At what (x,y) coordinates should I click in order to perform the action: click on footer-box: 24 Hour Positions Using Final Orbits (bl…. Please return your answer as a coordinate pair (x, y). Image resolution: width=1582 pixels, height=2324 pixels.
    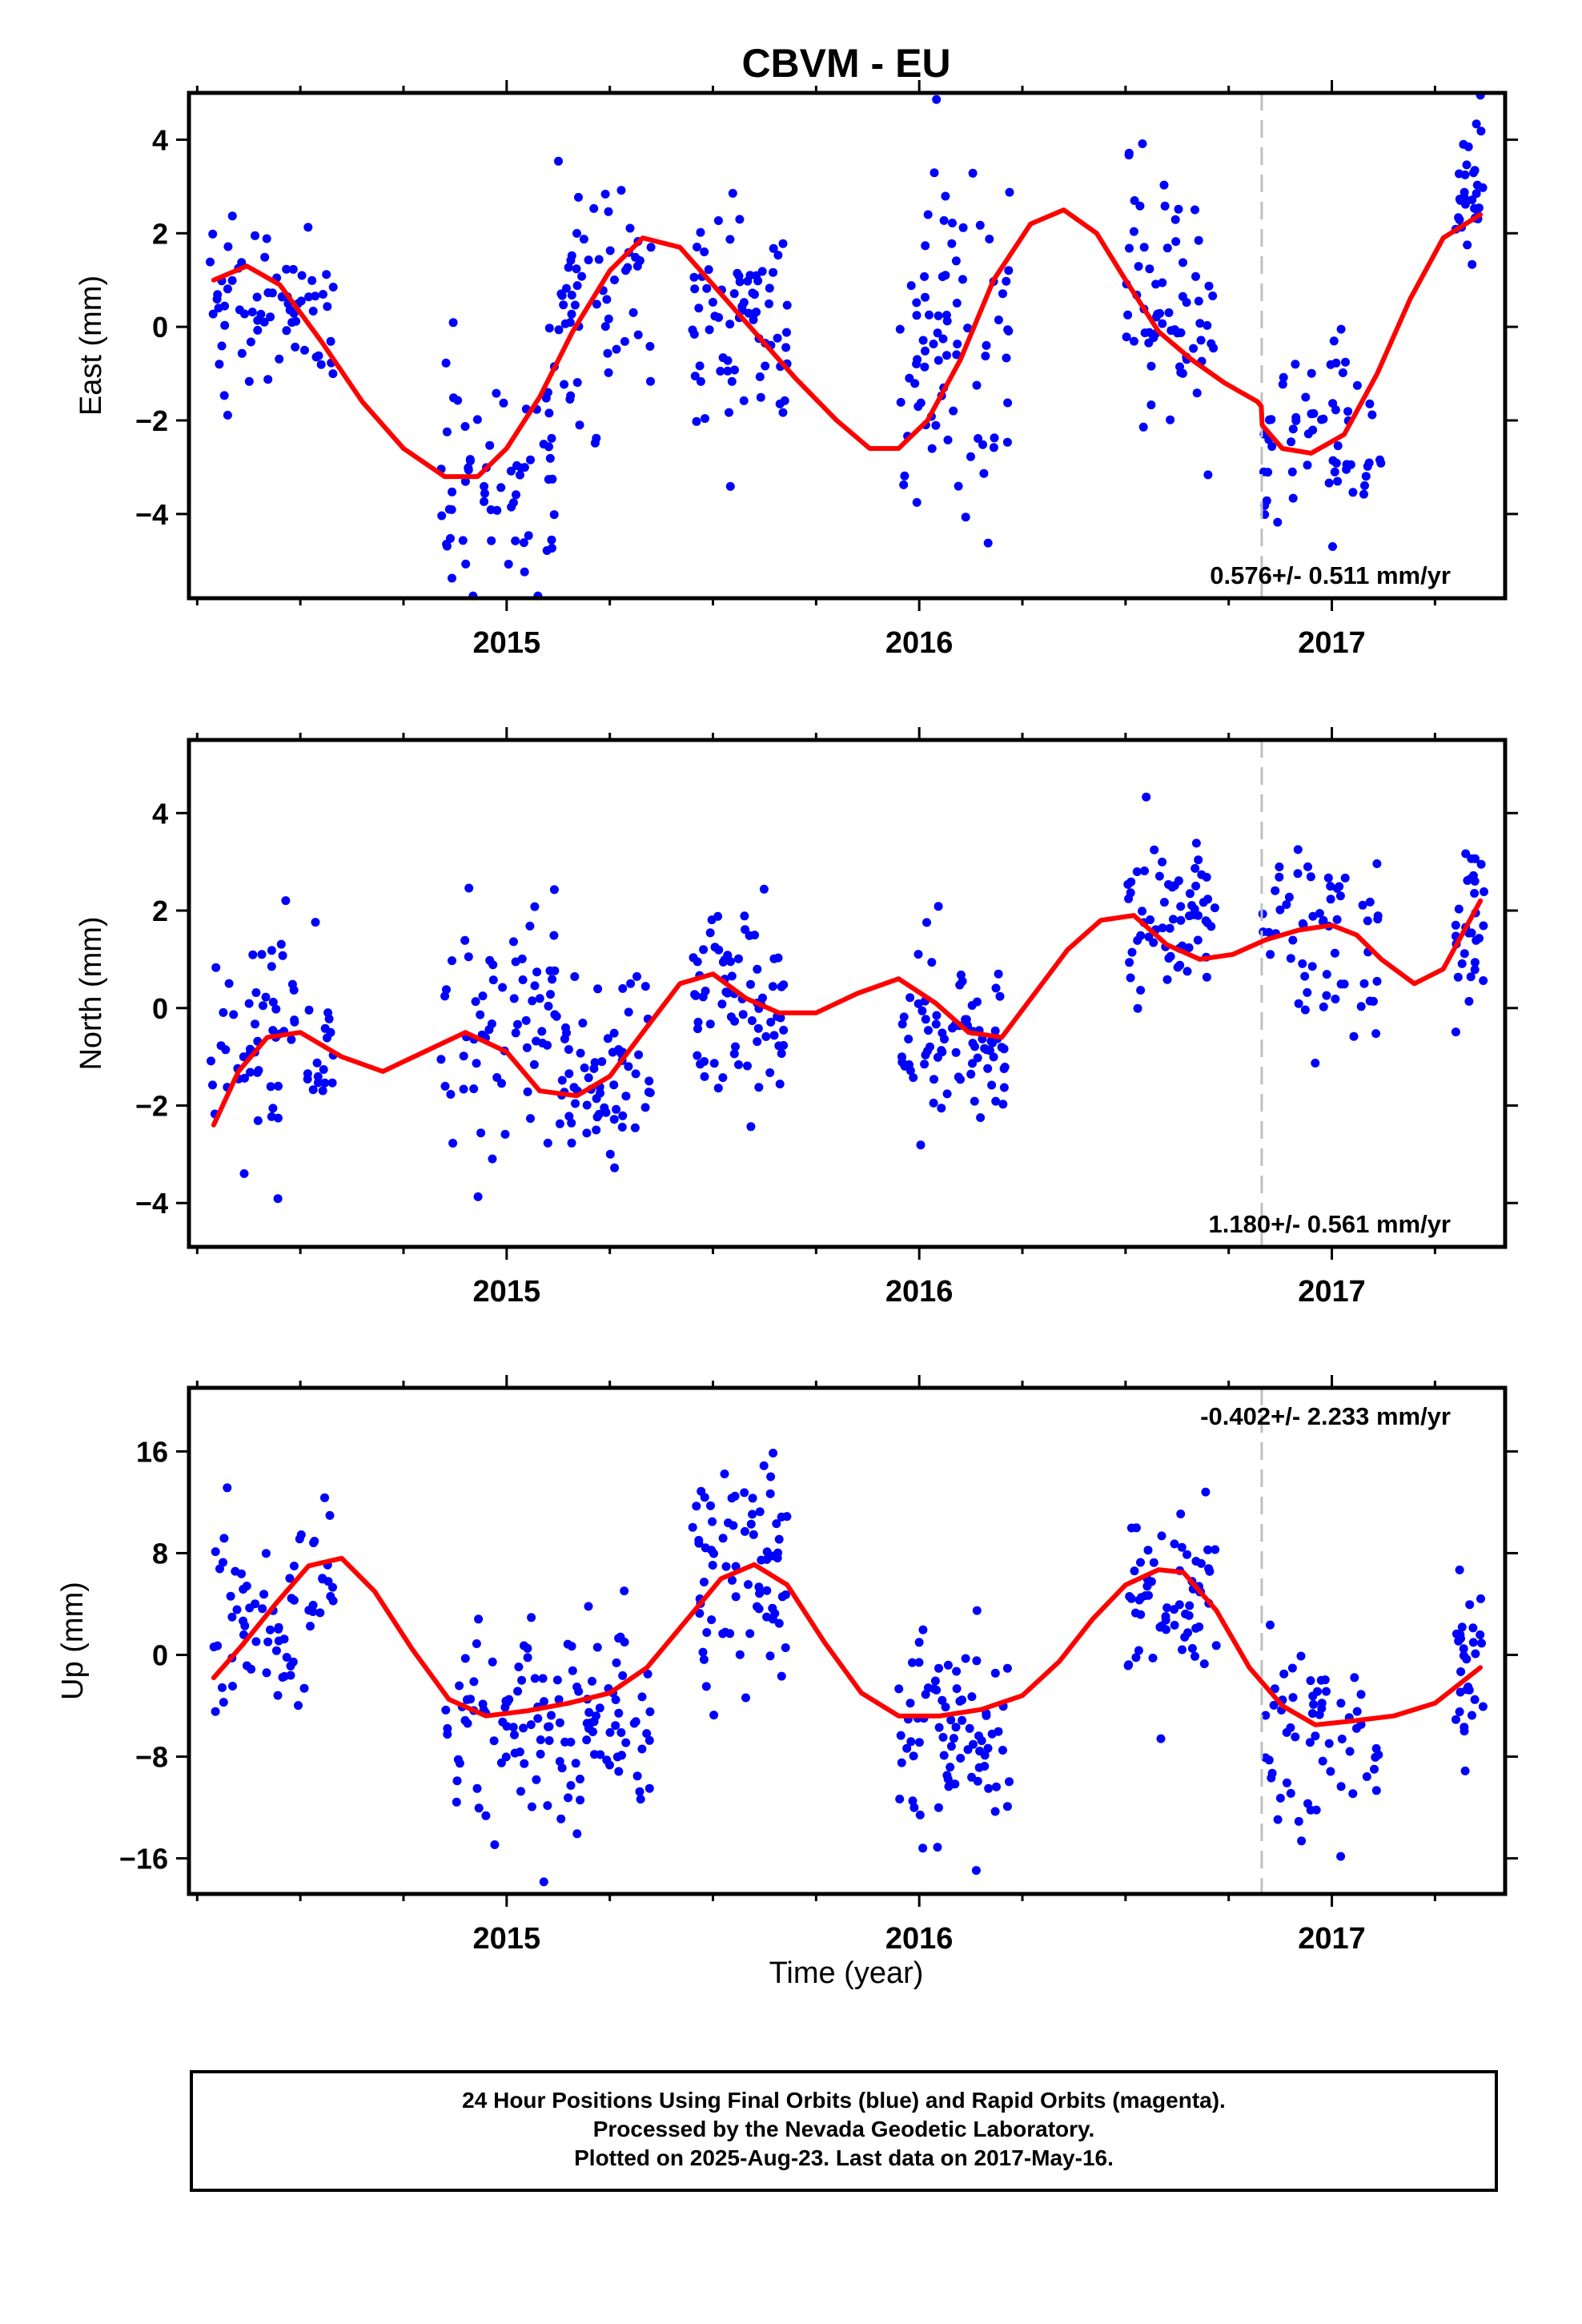
    Looking at the image, I should click on (844, 2131).